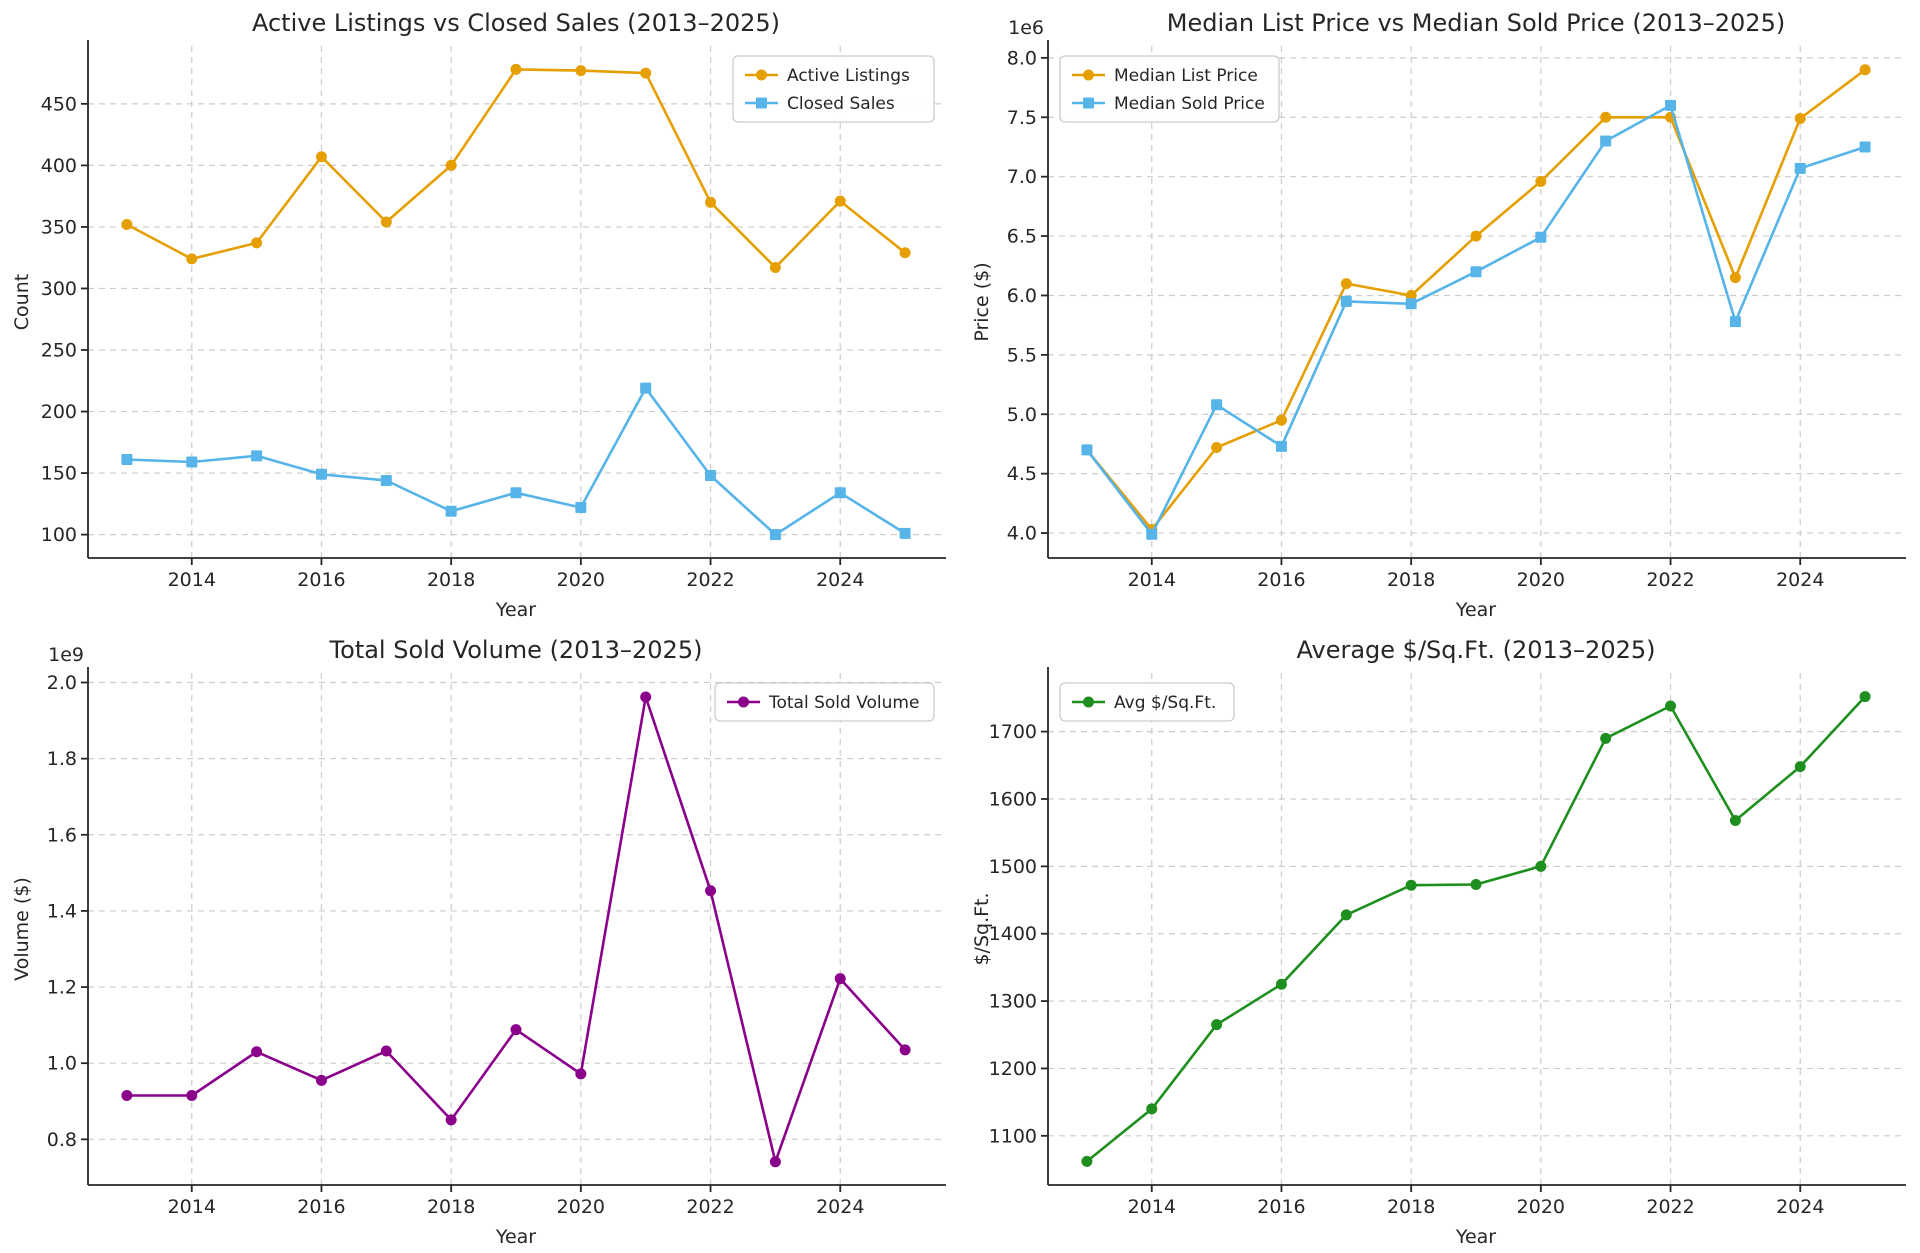  What do you see at coordinates (1022, 58) in the screenshot?
I see `svg-text: 8.0` at bounding box center [1022, 58].